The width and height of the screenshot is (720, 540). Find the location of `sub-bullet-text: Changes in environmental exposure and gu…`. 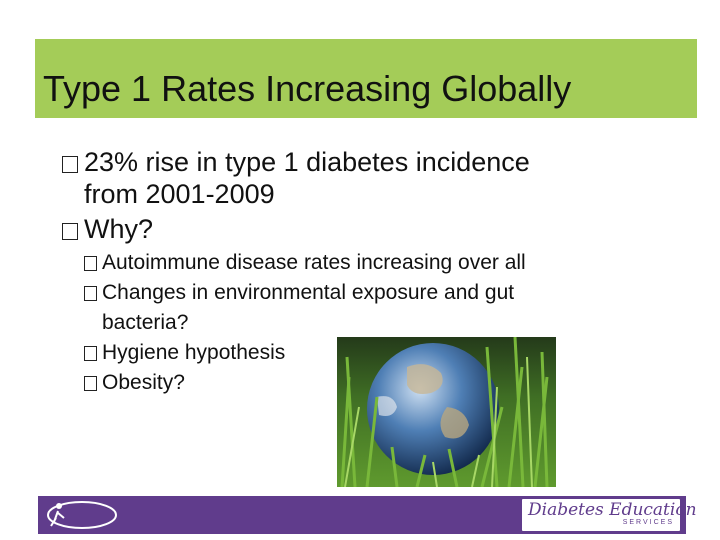

sub-bullet-text: Changes in environmental exposure and gu… is located at coordinates (308, 307).